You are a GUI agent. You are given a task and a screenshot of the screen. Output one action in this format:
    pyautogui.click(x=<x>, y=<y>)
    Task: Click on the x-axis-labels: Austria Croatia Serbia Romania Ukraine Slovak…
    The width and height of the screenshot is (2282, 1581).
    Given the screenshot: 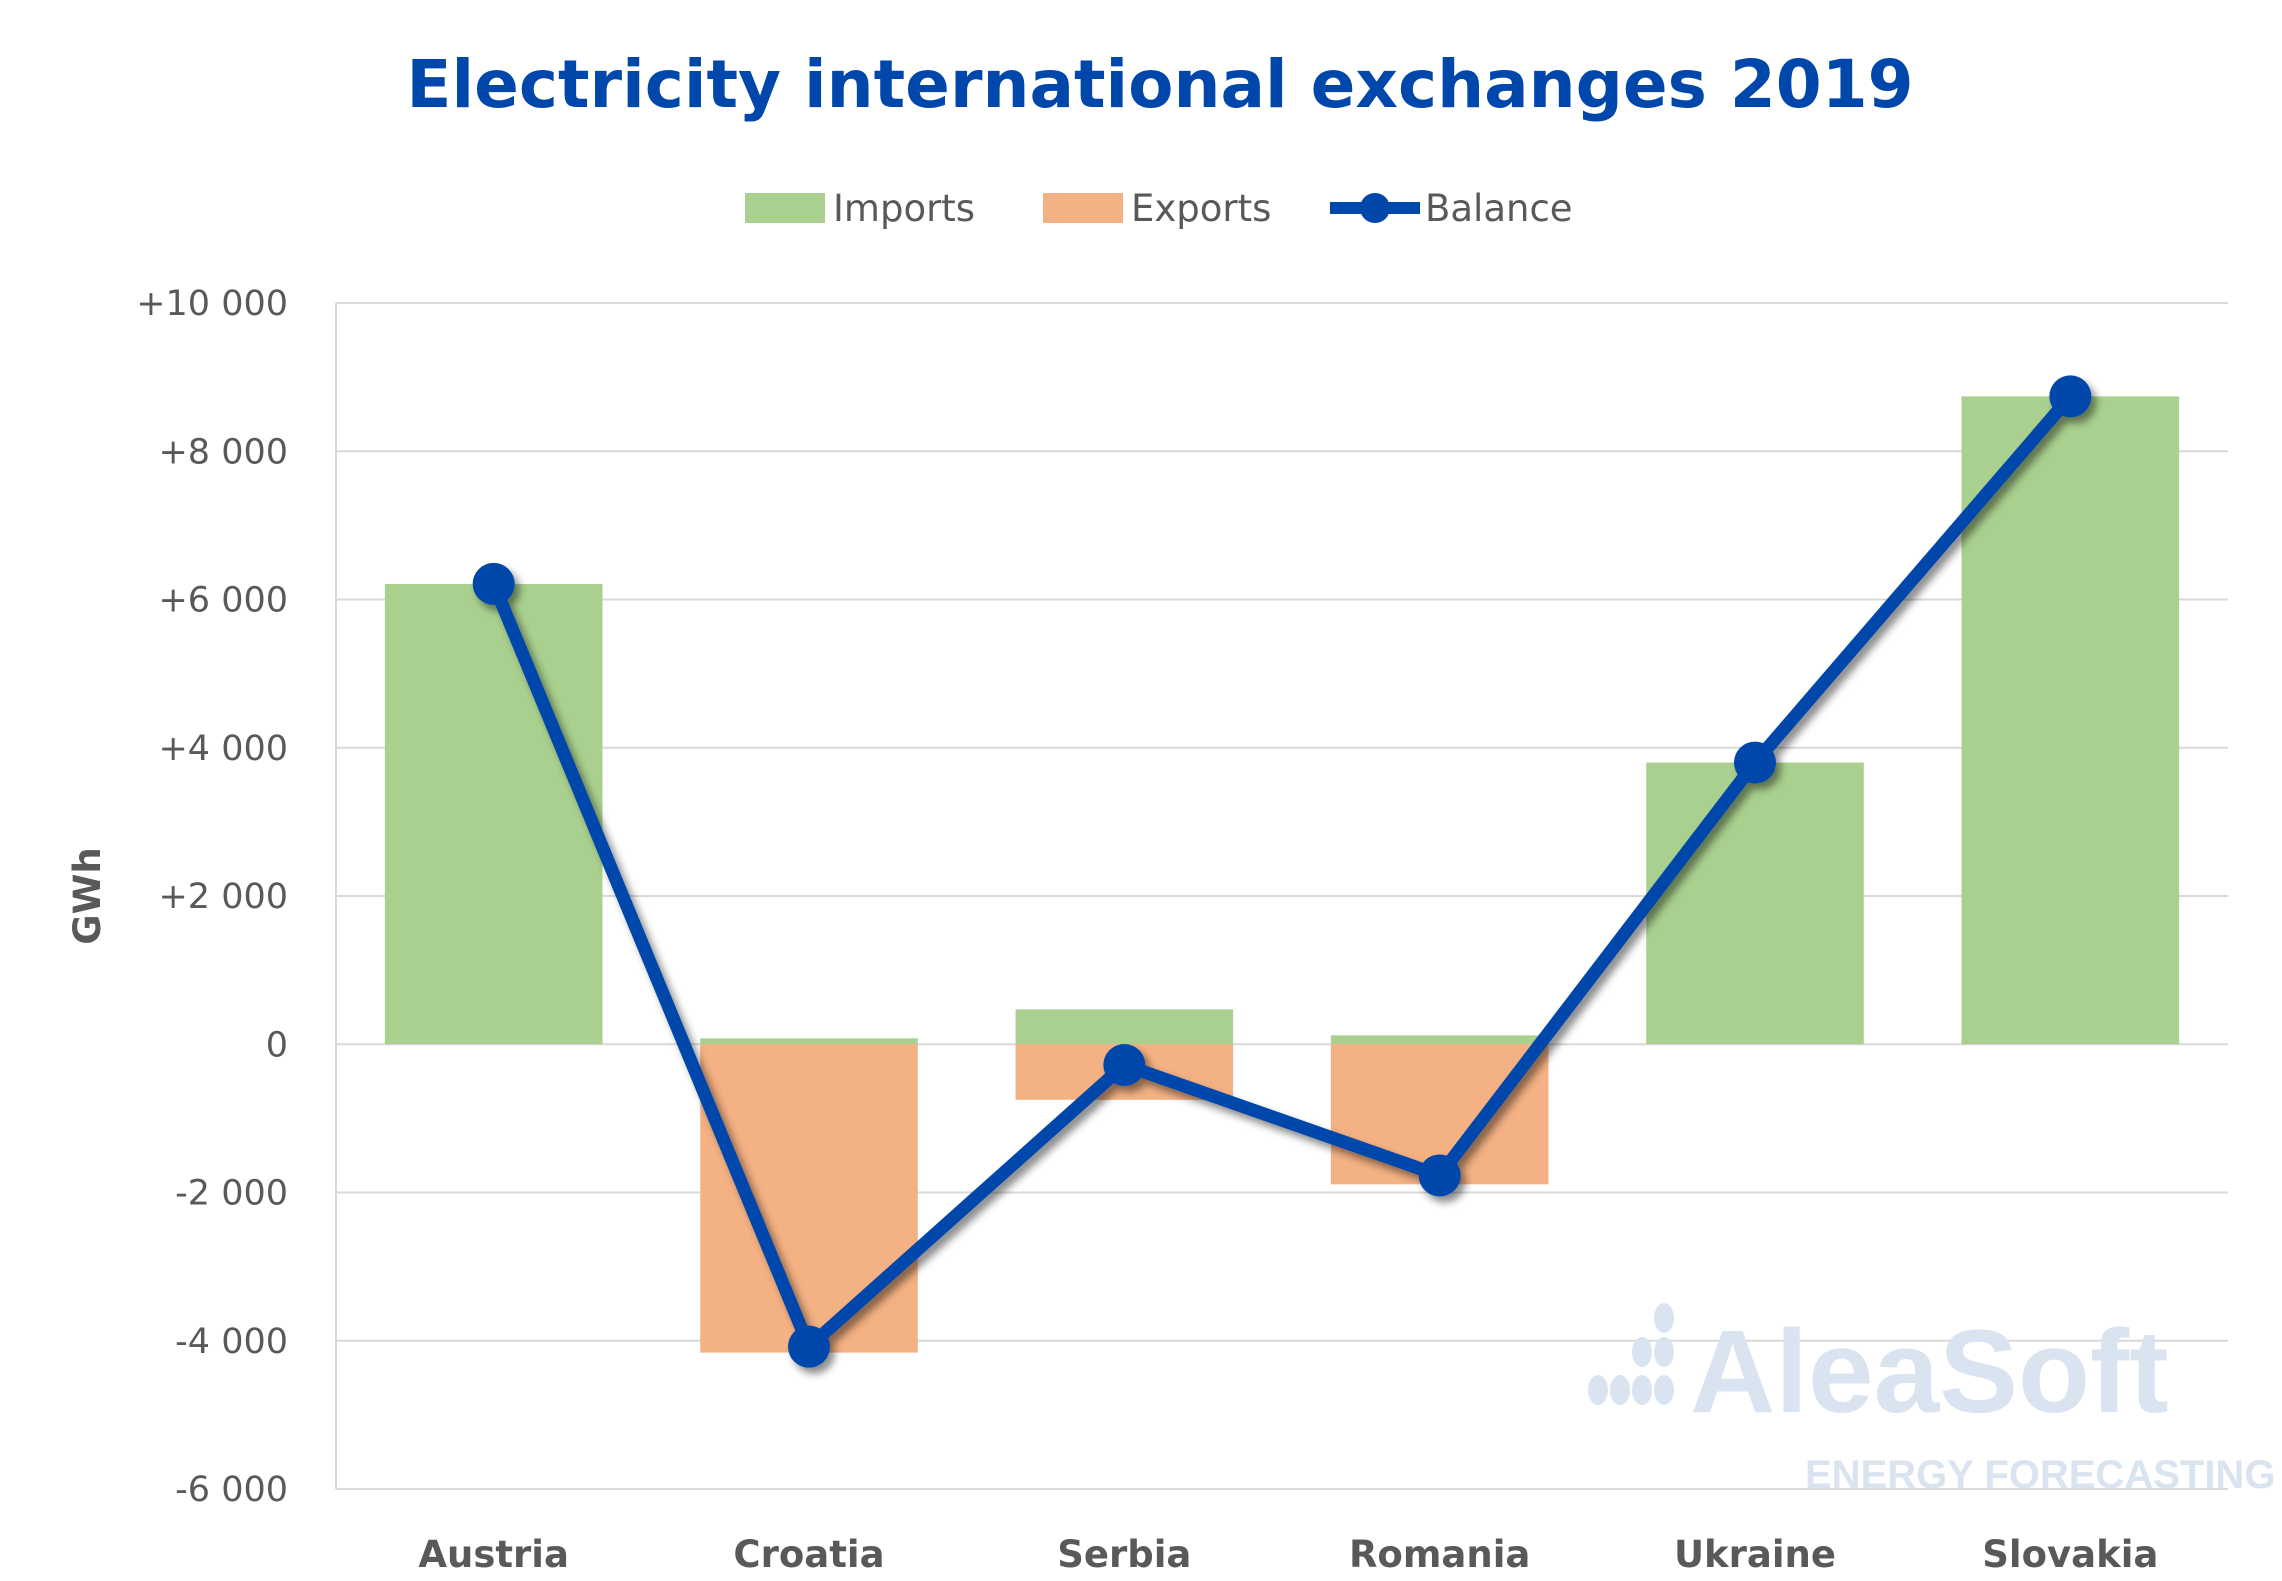 What is the action you would take?
    pyautogui.click(x=1288, y=1554)
    